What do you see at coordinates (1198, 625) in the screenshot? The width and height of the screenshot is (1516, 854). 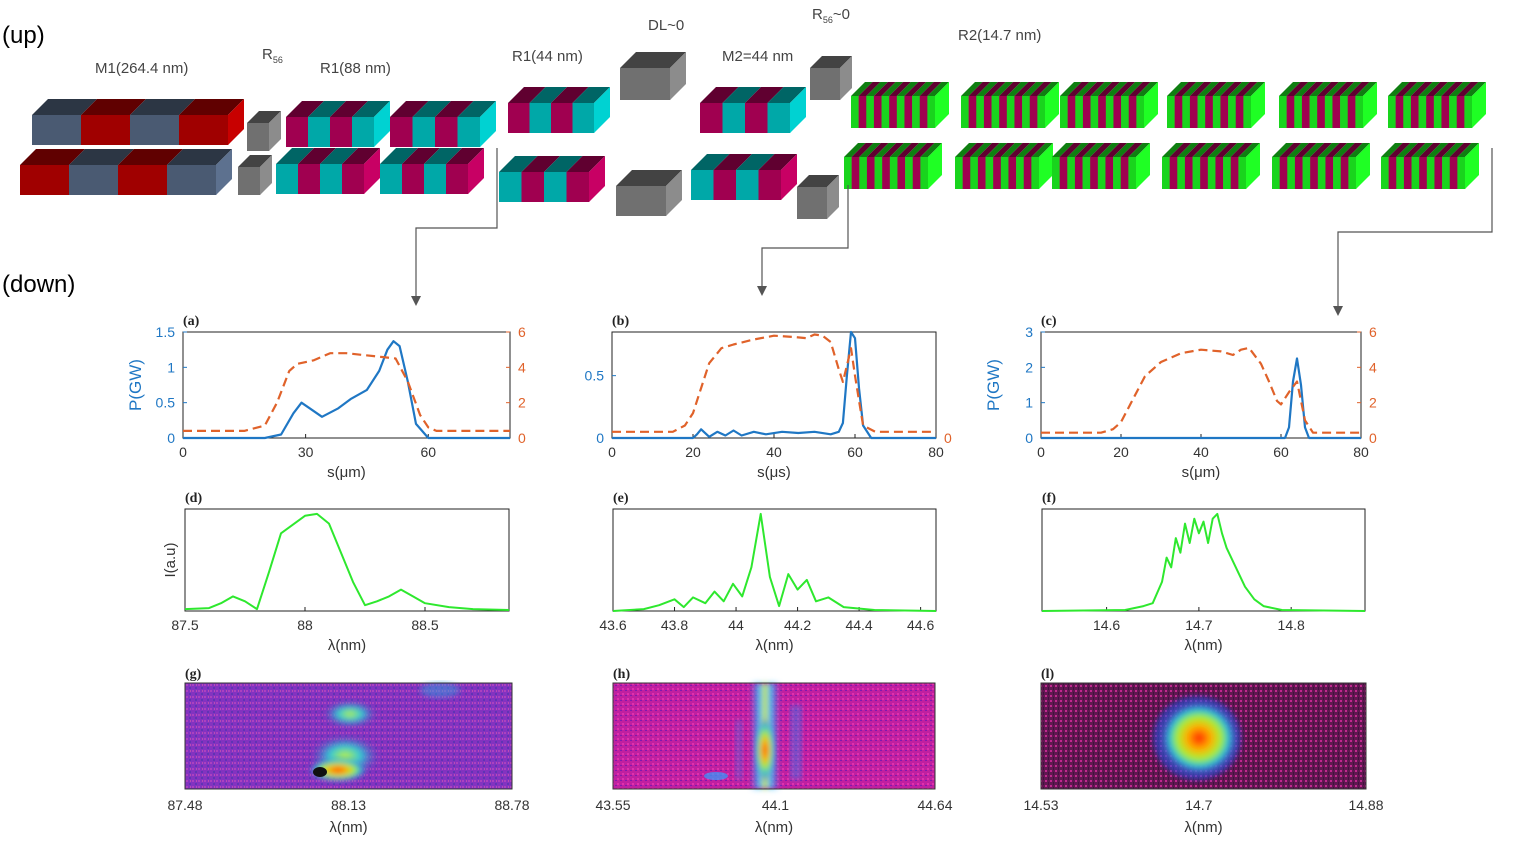 I see `chart-f-xtick-label: 14.7` at bounding box center [1198, 625].